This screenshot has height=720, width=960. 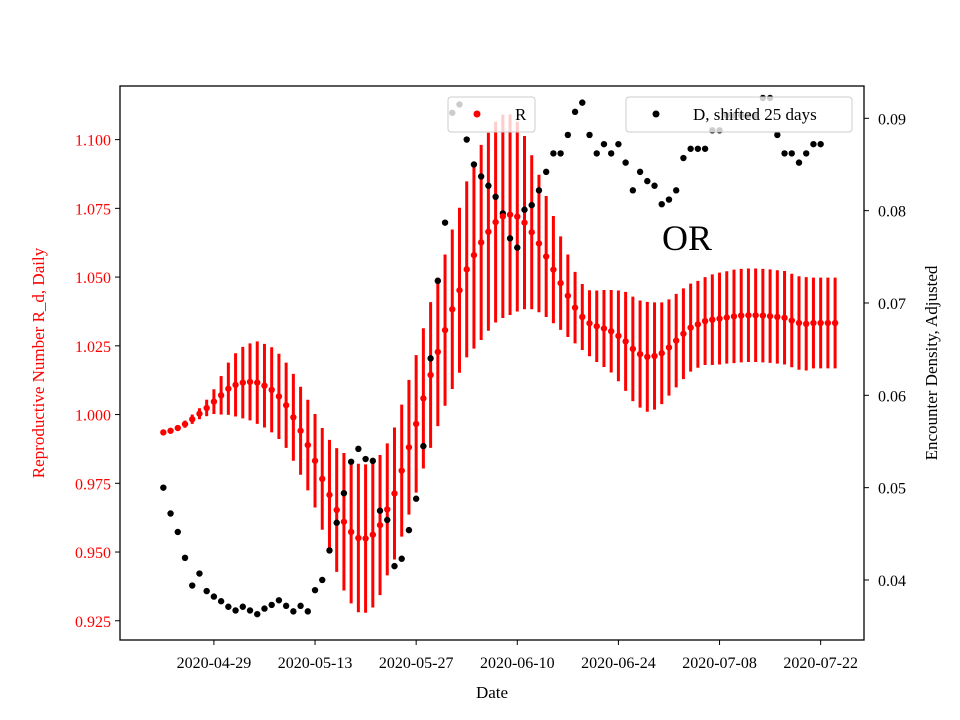 What do you see at coordinates (820, 663) in the screenshot?
I see `x-tick-label: 2020-07-22` at bounding box center [820, 663].